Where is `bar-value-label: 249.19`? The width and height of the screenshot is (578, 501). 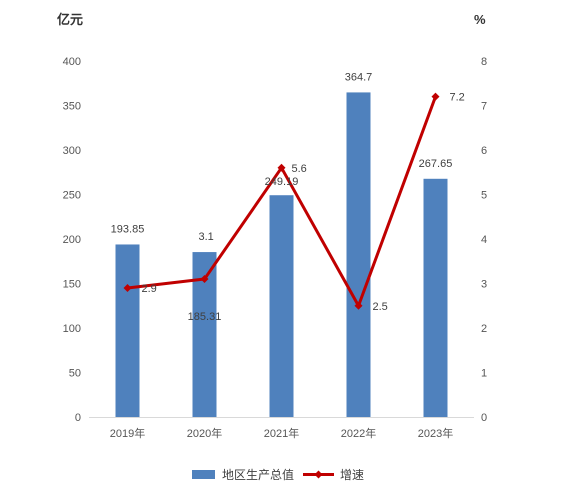 bar-value-label: 249.19 is located at coordinates (282, 182).